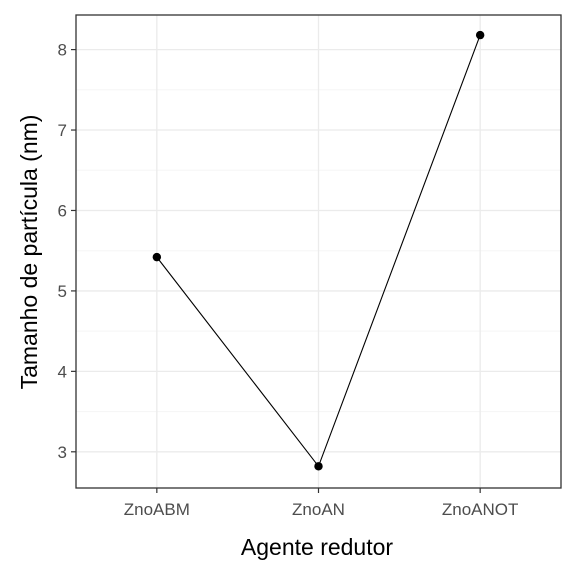 Image resolution: width=576 pixels, height=576 pixels. What do you see at coordinates (62, 291) in the screenshot?
I see `y-tick-label: 5` at bounding box center [62, 291].